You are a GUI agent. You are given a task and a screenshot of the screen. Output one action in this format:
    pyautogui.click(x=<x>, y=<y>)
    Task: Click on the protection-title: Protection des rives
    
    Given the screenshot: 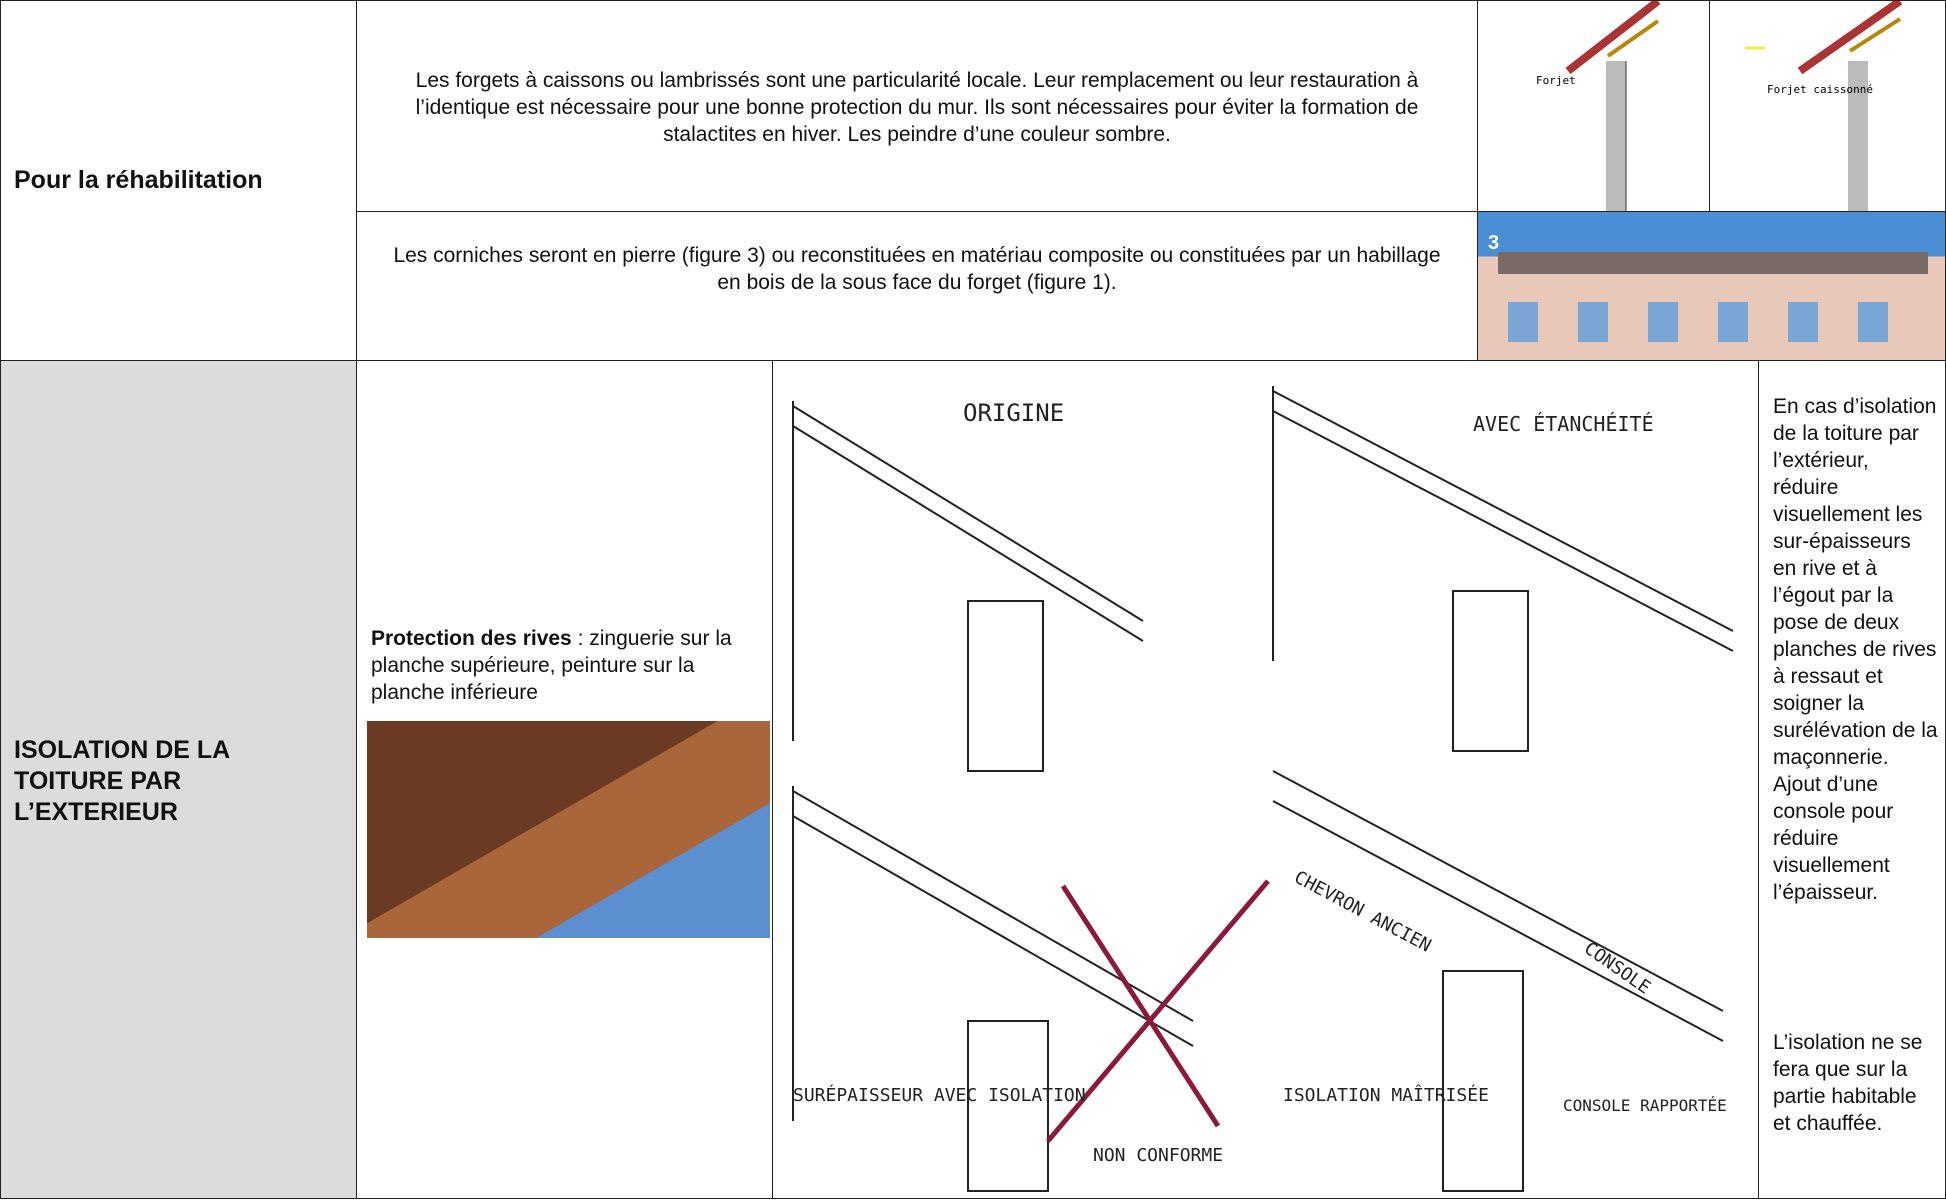 What is the action you would take?
    pyautogui.click(x=471, y=638)
    